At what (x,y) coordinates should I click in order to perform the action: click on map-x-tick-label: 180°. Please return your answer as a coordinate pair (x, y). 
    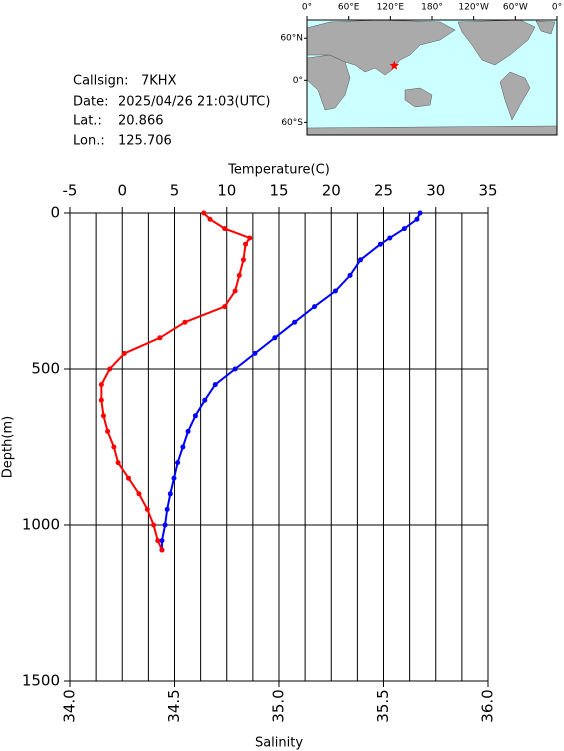
    Looking at the image, I should click on (432, 8).